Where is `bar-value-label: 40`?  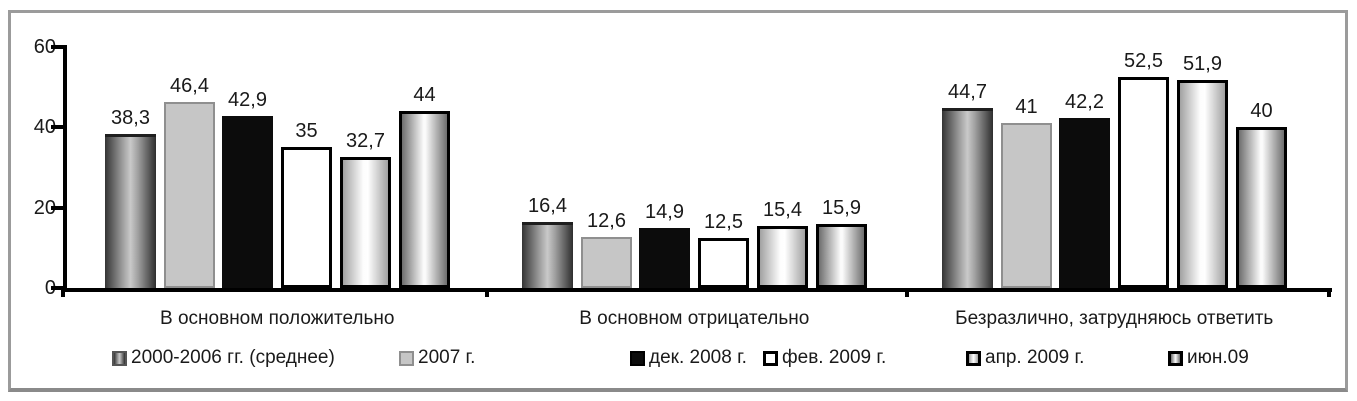
bar-value-label: 40 is located at coordinates (1261, 111).